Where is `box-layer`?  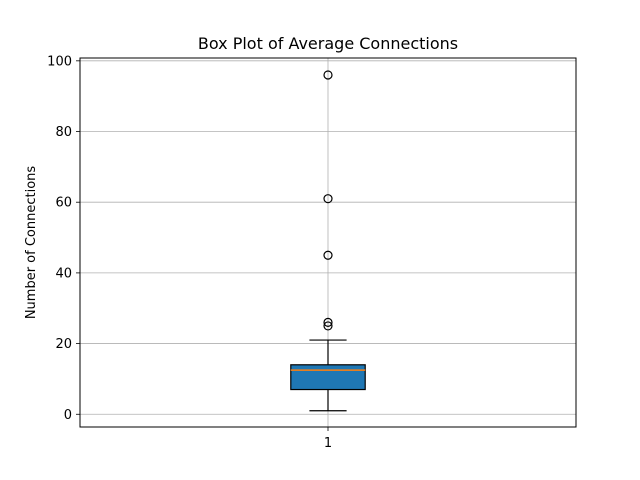 box-layer is located at coordinates (328, 241).